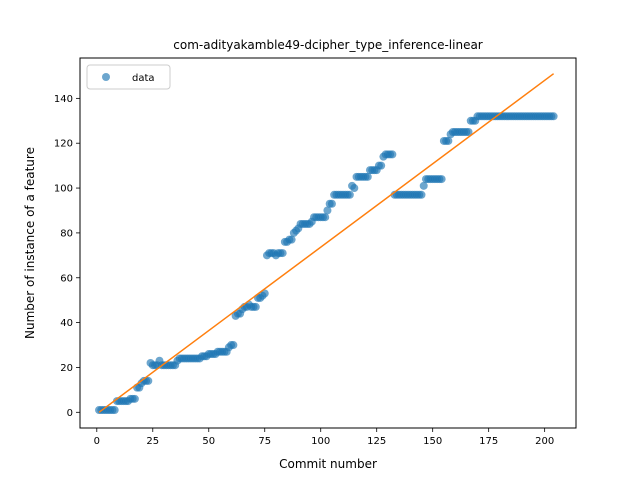 Image resolution: width=640 pixels, height=480 pixels. Describe the element at coordinates (152, 441) in the screenshot. I see `x-tick-label: 25` at that location.